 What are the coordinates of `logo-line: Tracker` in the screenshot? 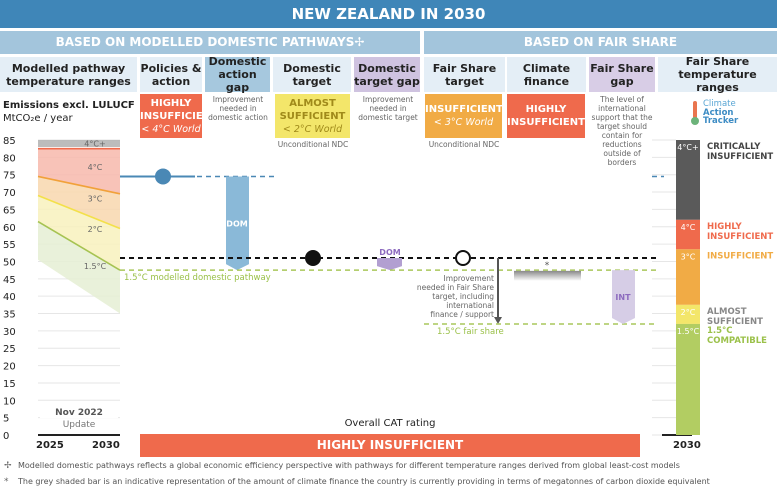 It's located at (721, 121).